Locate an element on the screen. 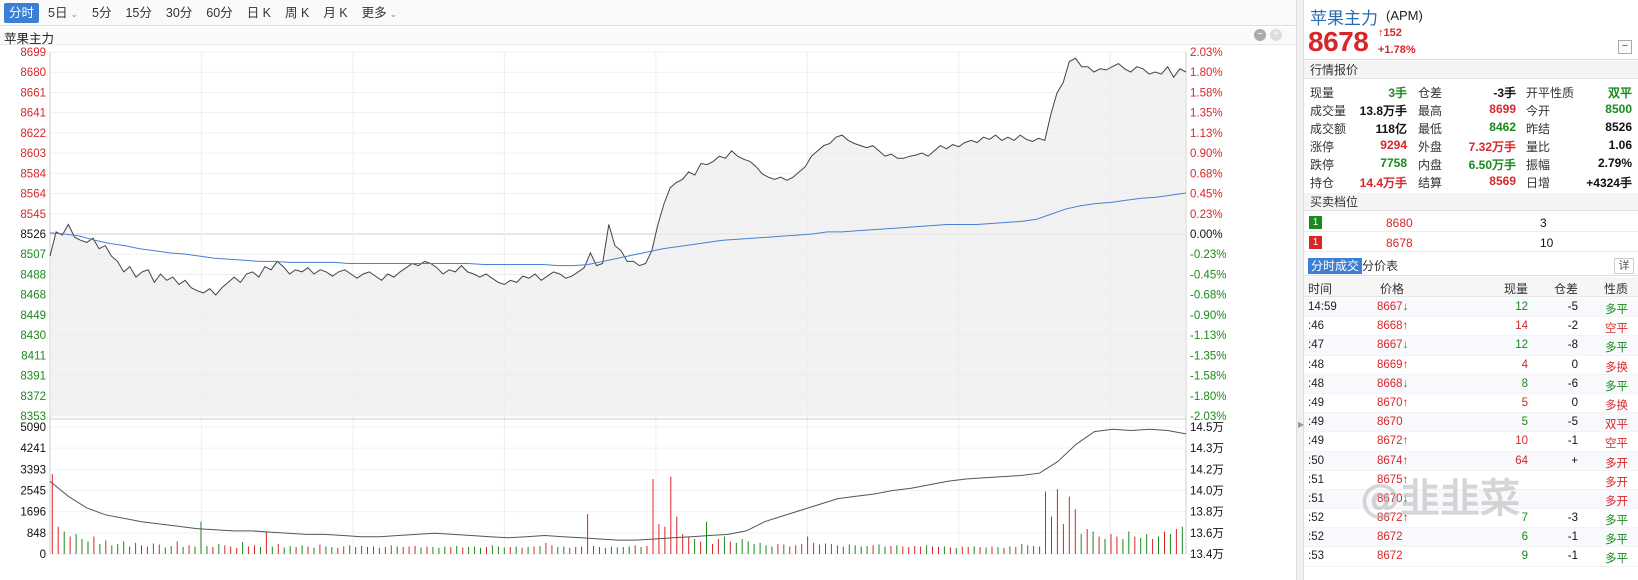 Image resolution: width=1638 pixels, height=580 pixels. orderbook-volume: 3 is located at coordinates (1543, 223).